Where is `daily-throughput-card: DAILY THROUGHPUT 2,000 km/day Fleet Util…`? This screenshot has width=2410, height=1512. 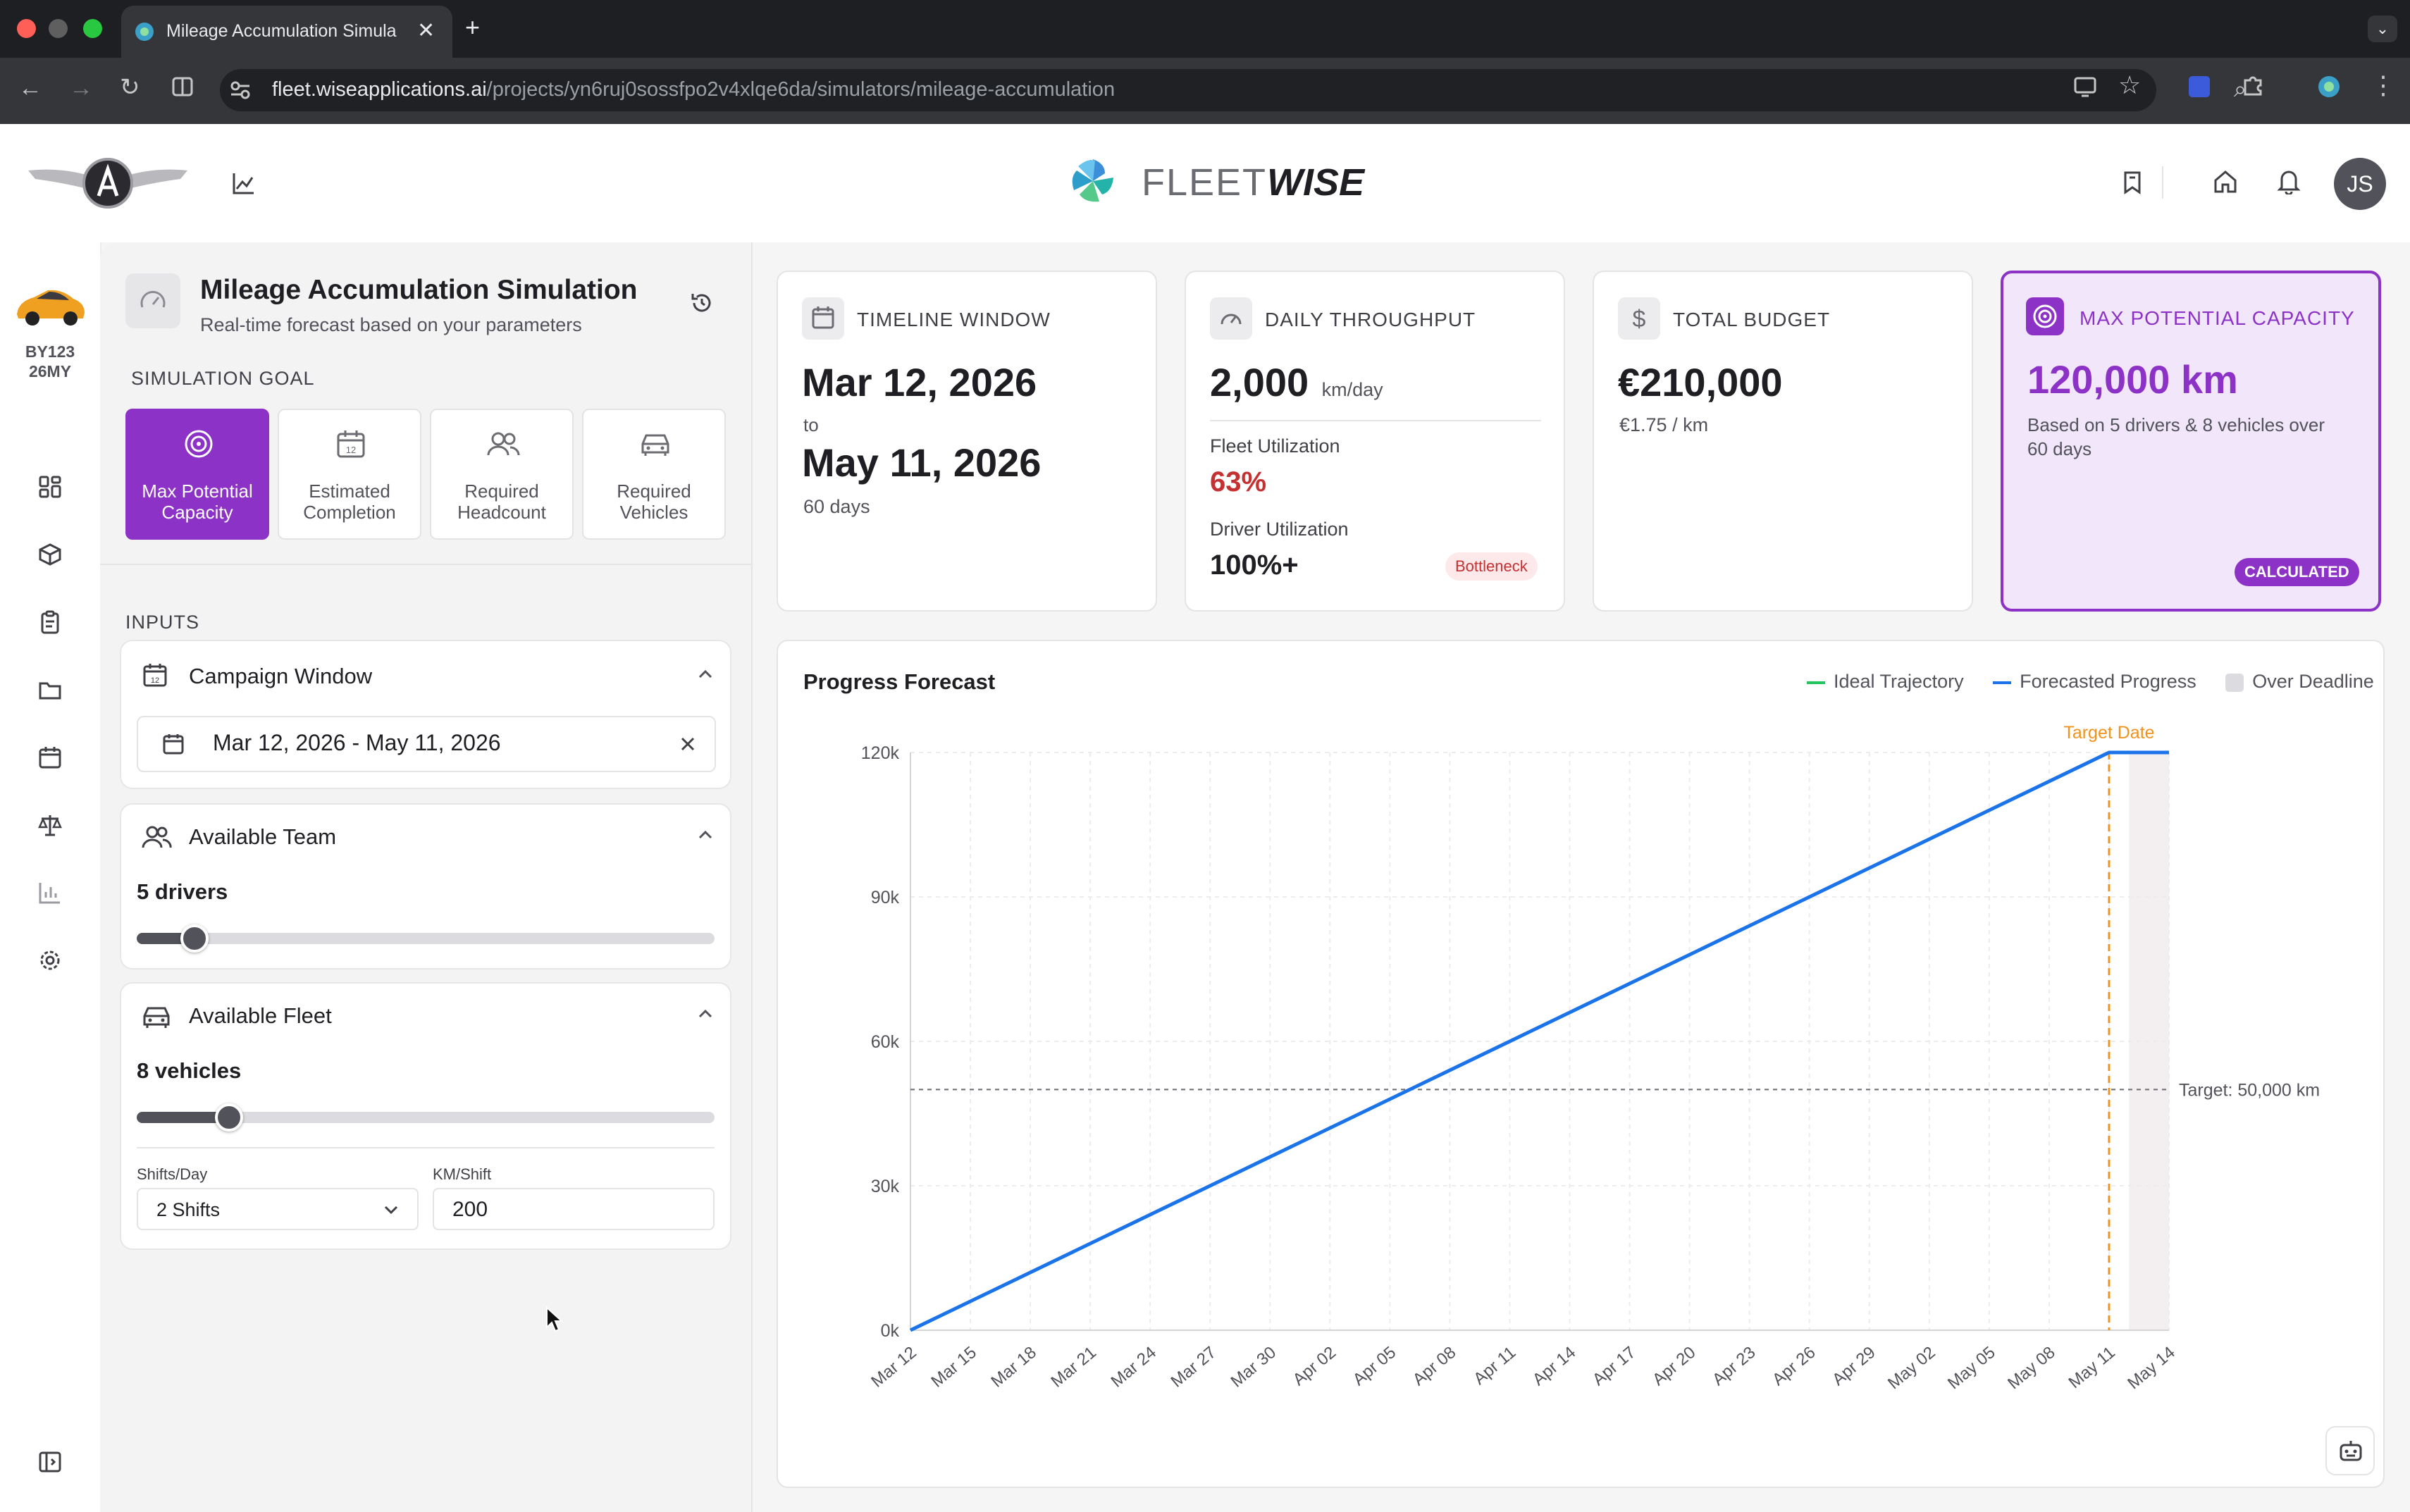
daily-throughput-card: DAILY THROUGHPUT 2,000 km/day Fleet Util… is located at coordinates (1375, 441).